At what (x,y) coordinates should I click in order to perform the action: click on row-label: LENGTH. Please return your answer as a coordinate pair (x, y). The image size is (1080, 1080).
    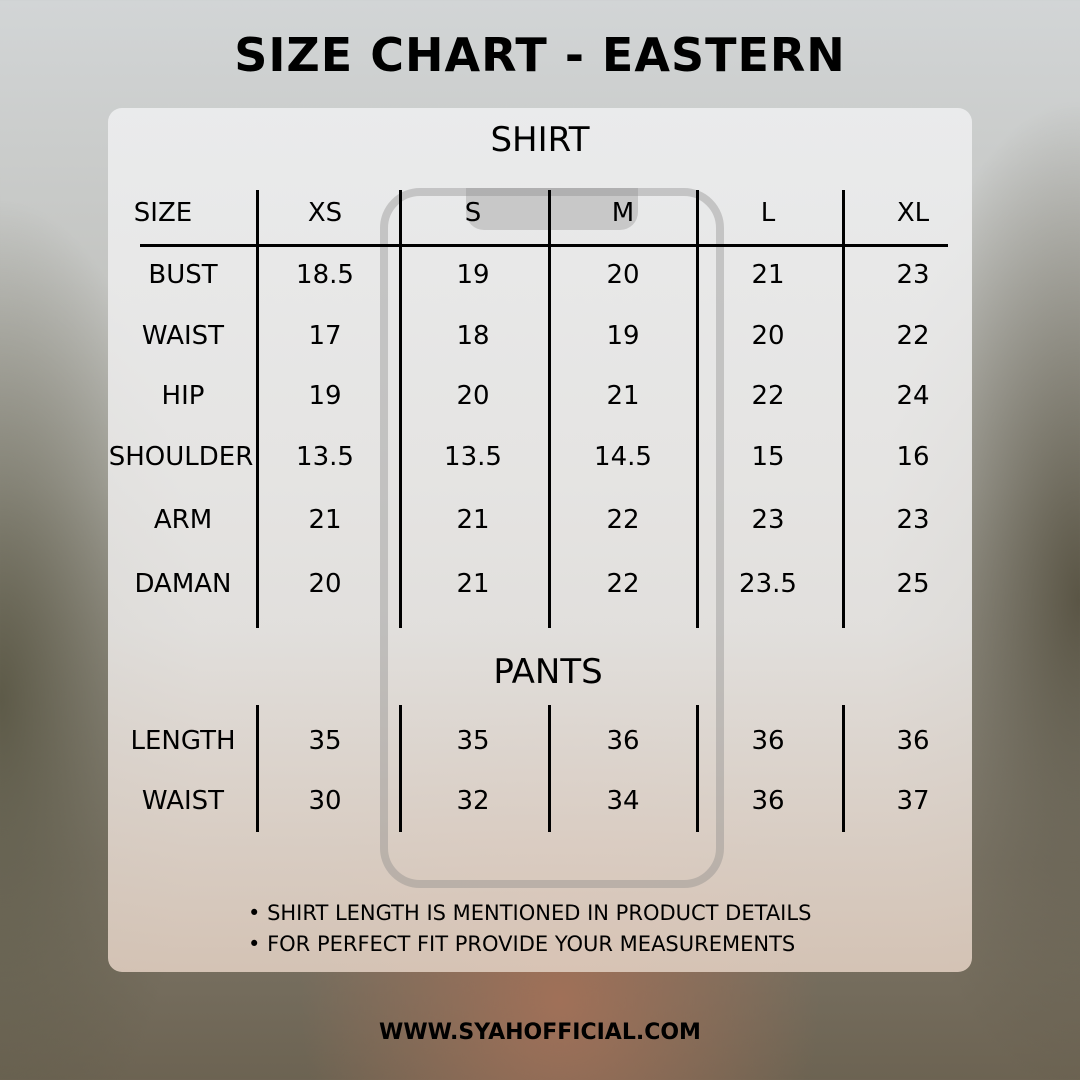
    Looking at the image, I should click on (183, 741).